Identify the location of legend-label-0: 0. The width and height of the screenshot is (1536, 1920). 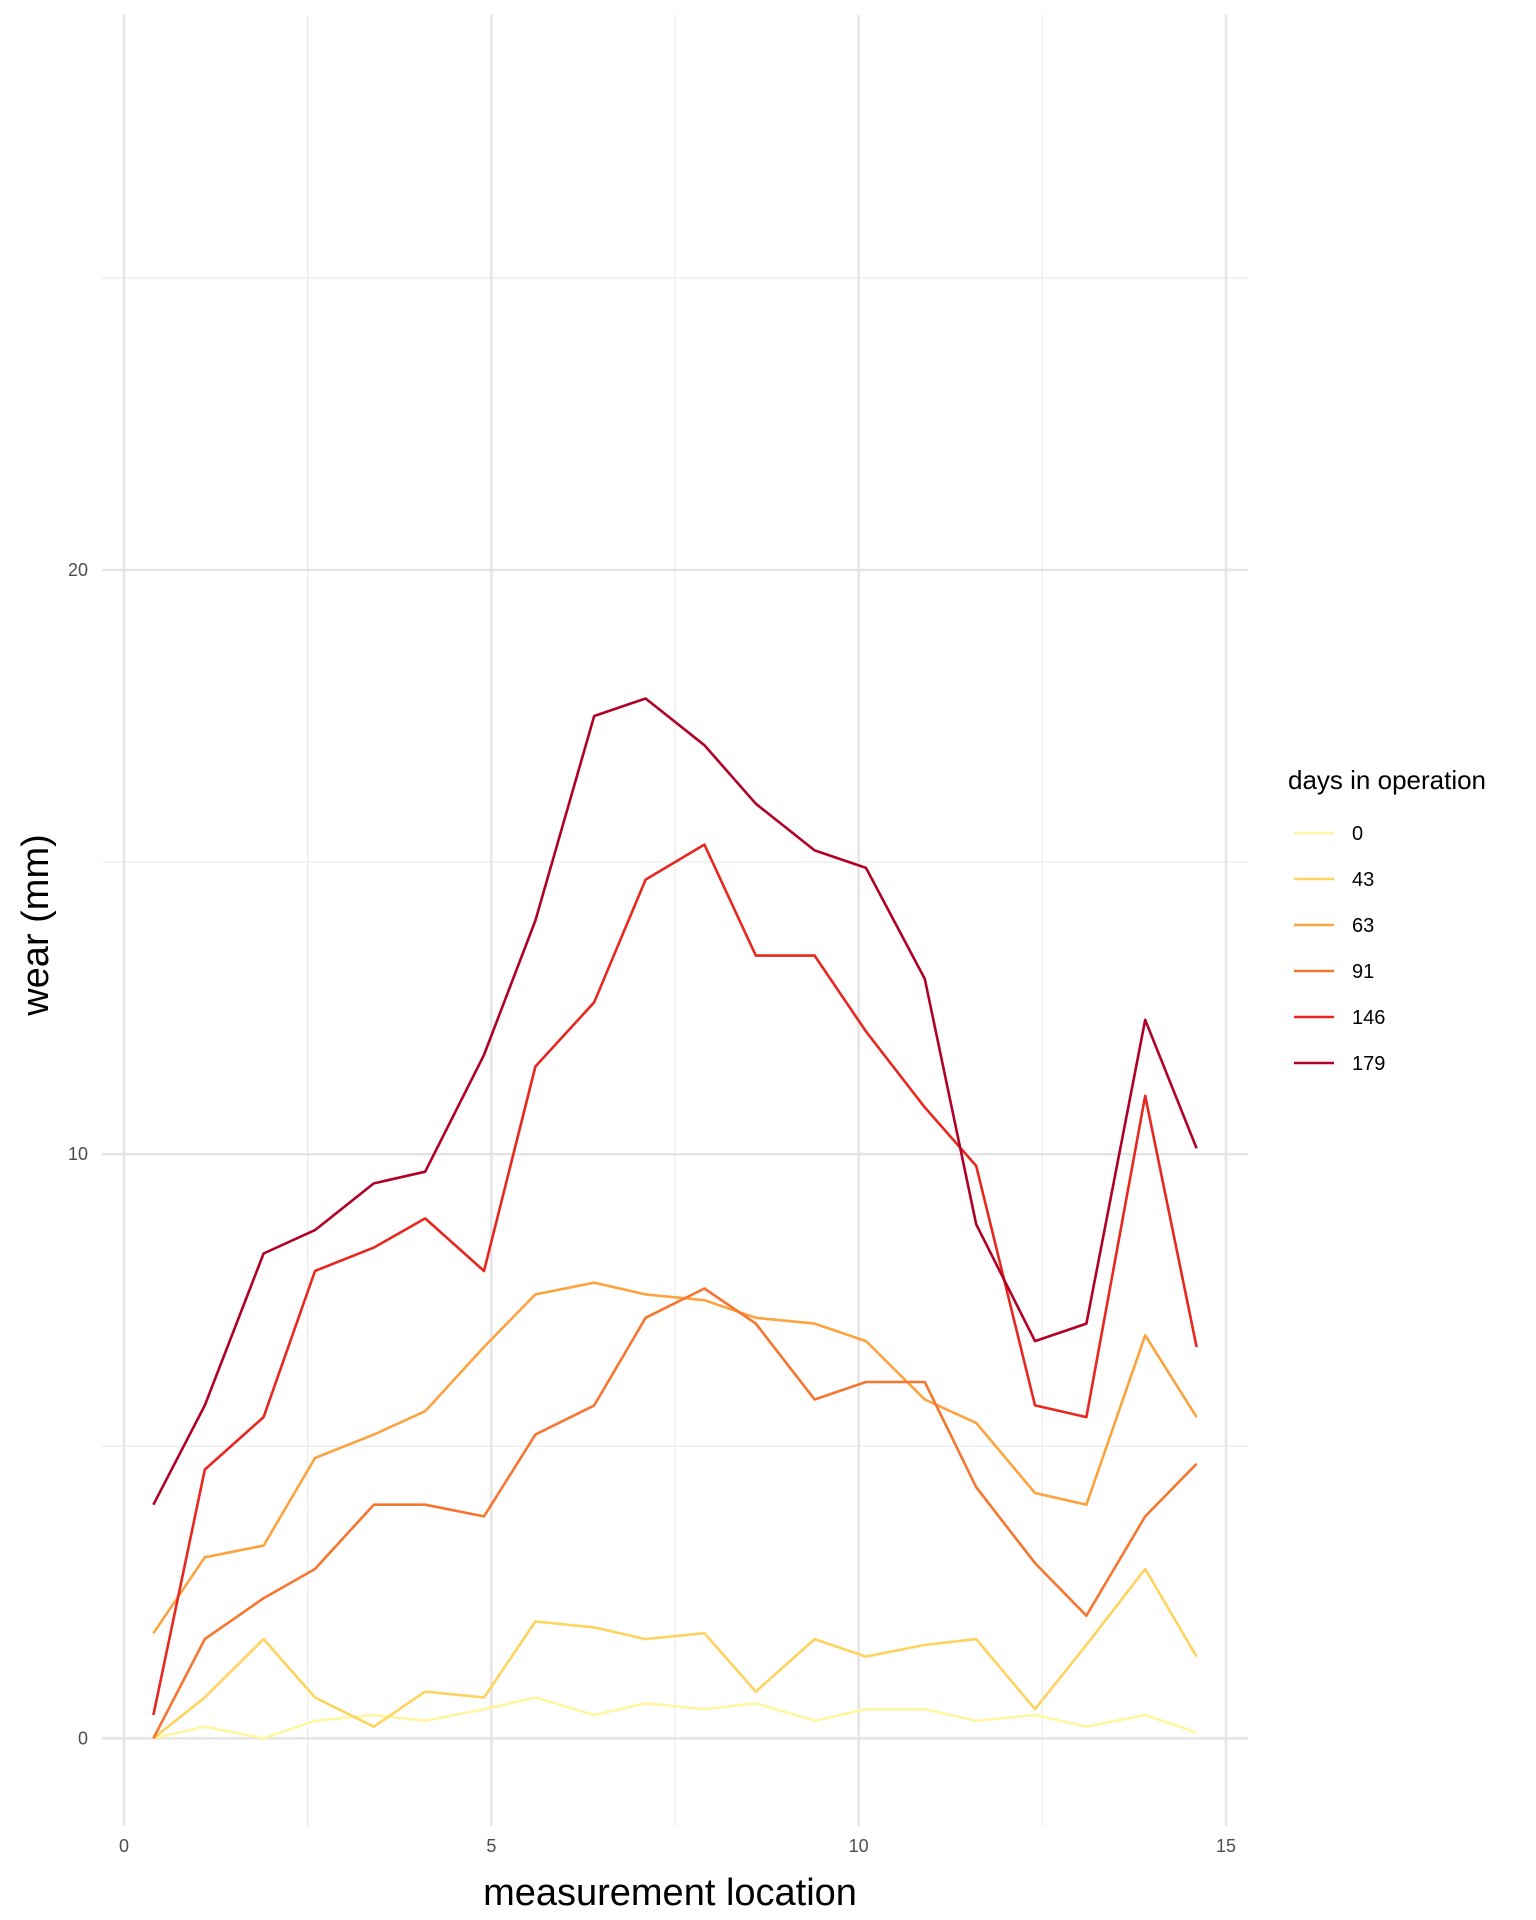
(1357, 834).